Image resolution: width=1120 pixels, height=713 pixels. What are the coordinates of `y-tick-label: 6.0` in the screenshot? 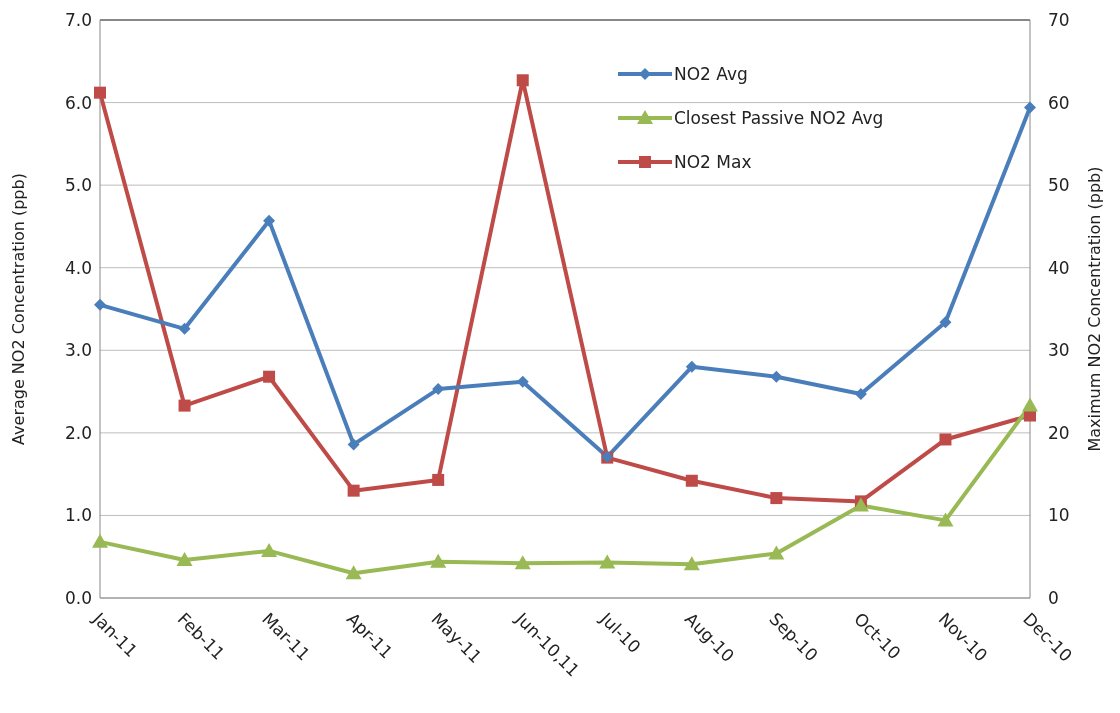 It's located at (78, 102).